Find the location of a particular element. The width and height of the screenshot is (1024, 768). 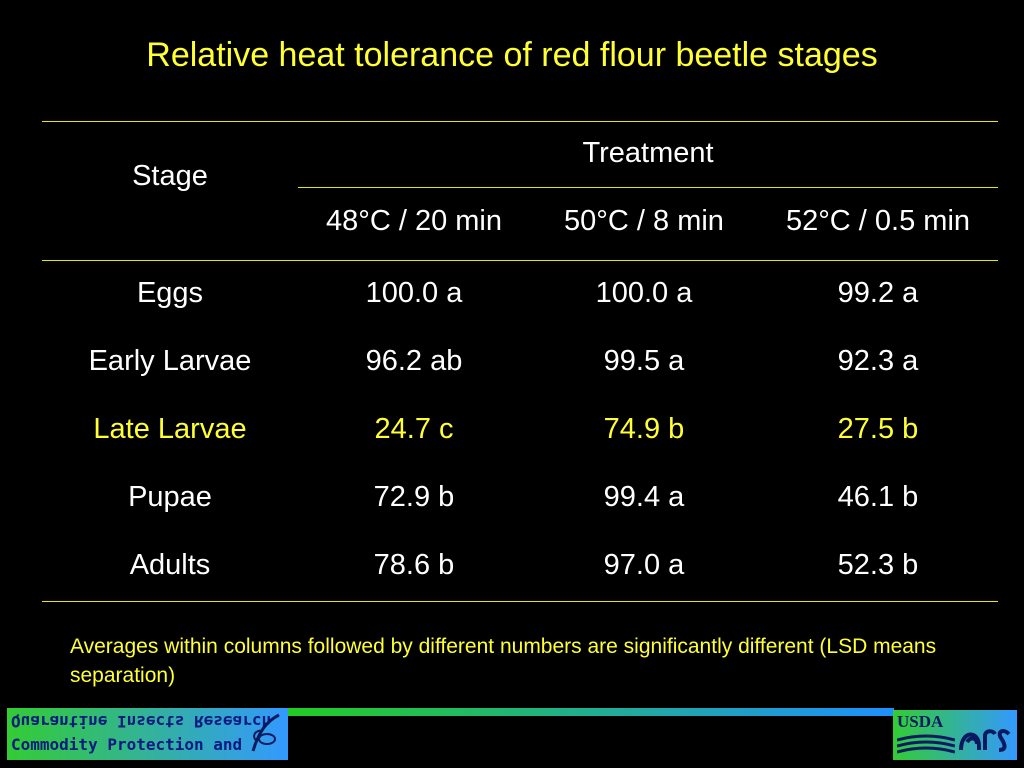

value-cell: 97.0 a is located at coordinates (644, 565).